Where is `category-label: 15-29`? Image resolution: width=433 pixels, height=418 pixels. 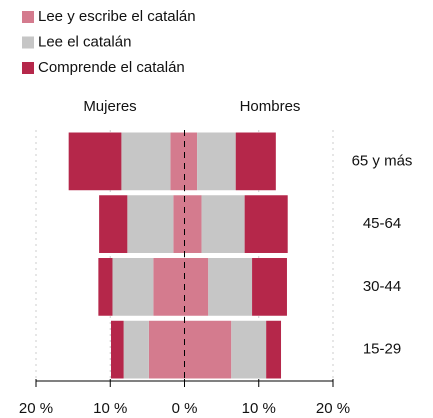
category-label: 15-29 is located at coordinates (382, 349).